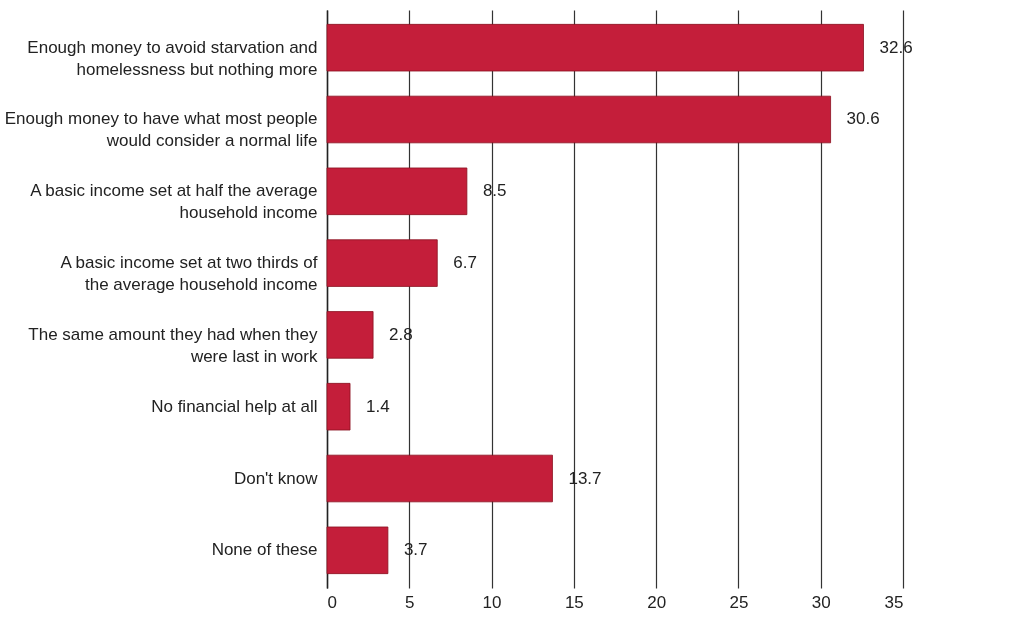  Describe the element at coordinates (264, 550) in the screenshot. I see `y-tick-label: None of these` at that location.